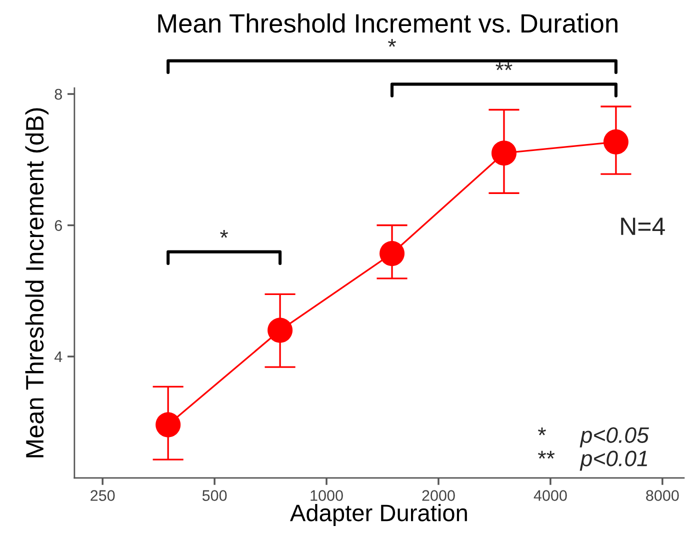  What do you see at coordinates (643, 226) in the screenshot?
I see `annotation: N=4` at bounding box center [643, 226].